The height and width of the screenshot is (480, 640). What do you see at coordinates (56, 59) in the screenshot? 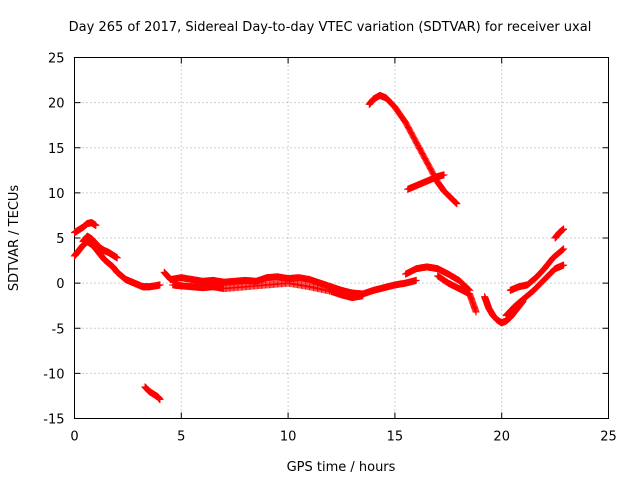
I see `y-tick-label: 25` at bounding box center [56, 59].